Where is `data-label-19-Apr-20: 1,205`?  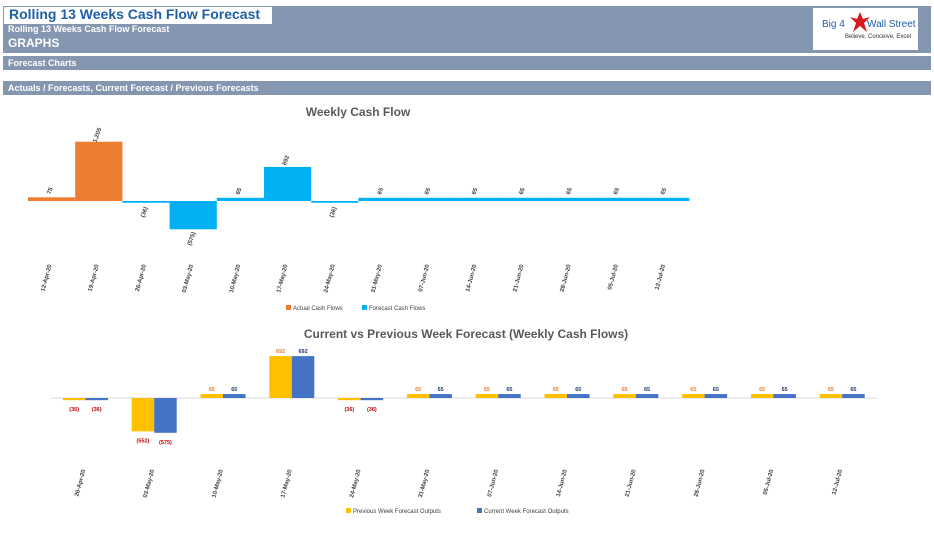 data-label-19-Apr-20: 1,205 is located at coordinates (97, 135).